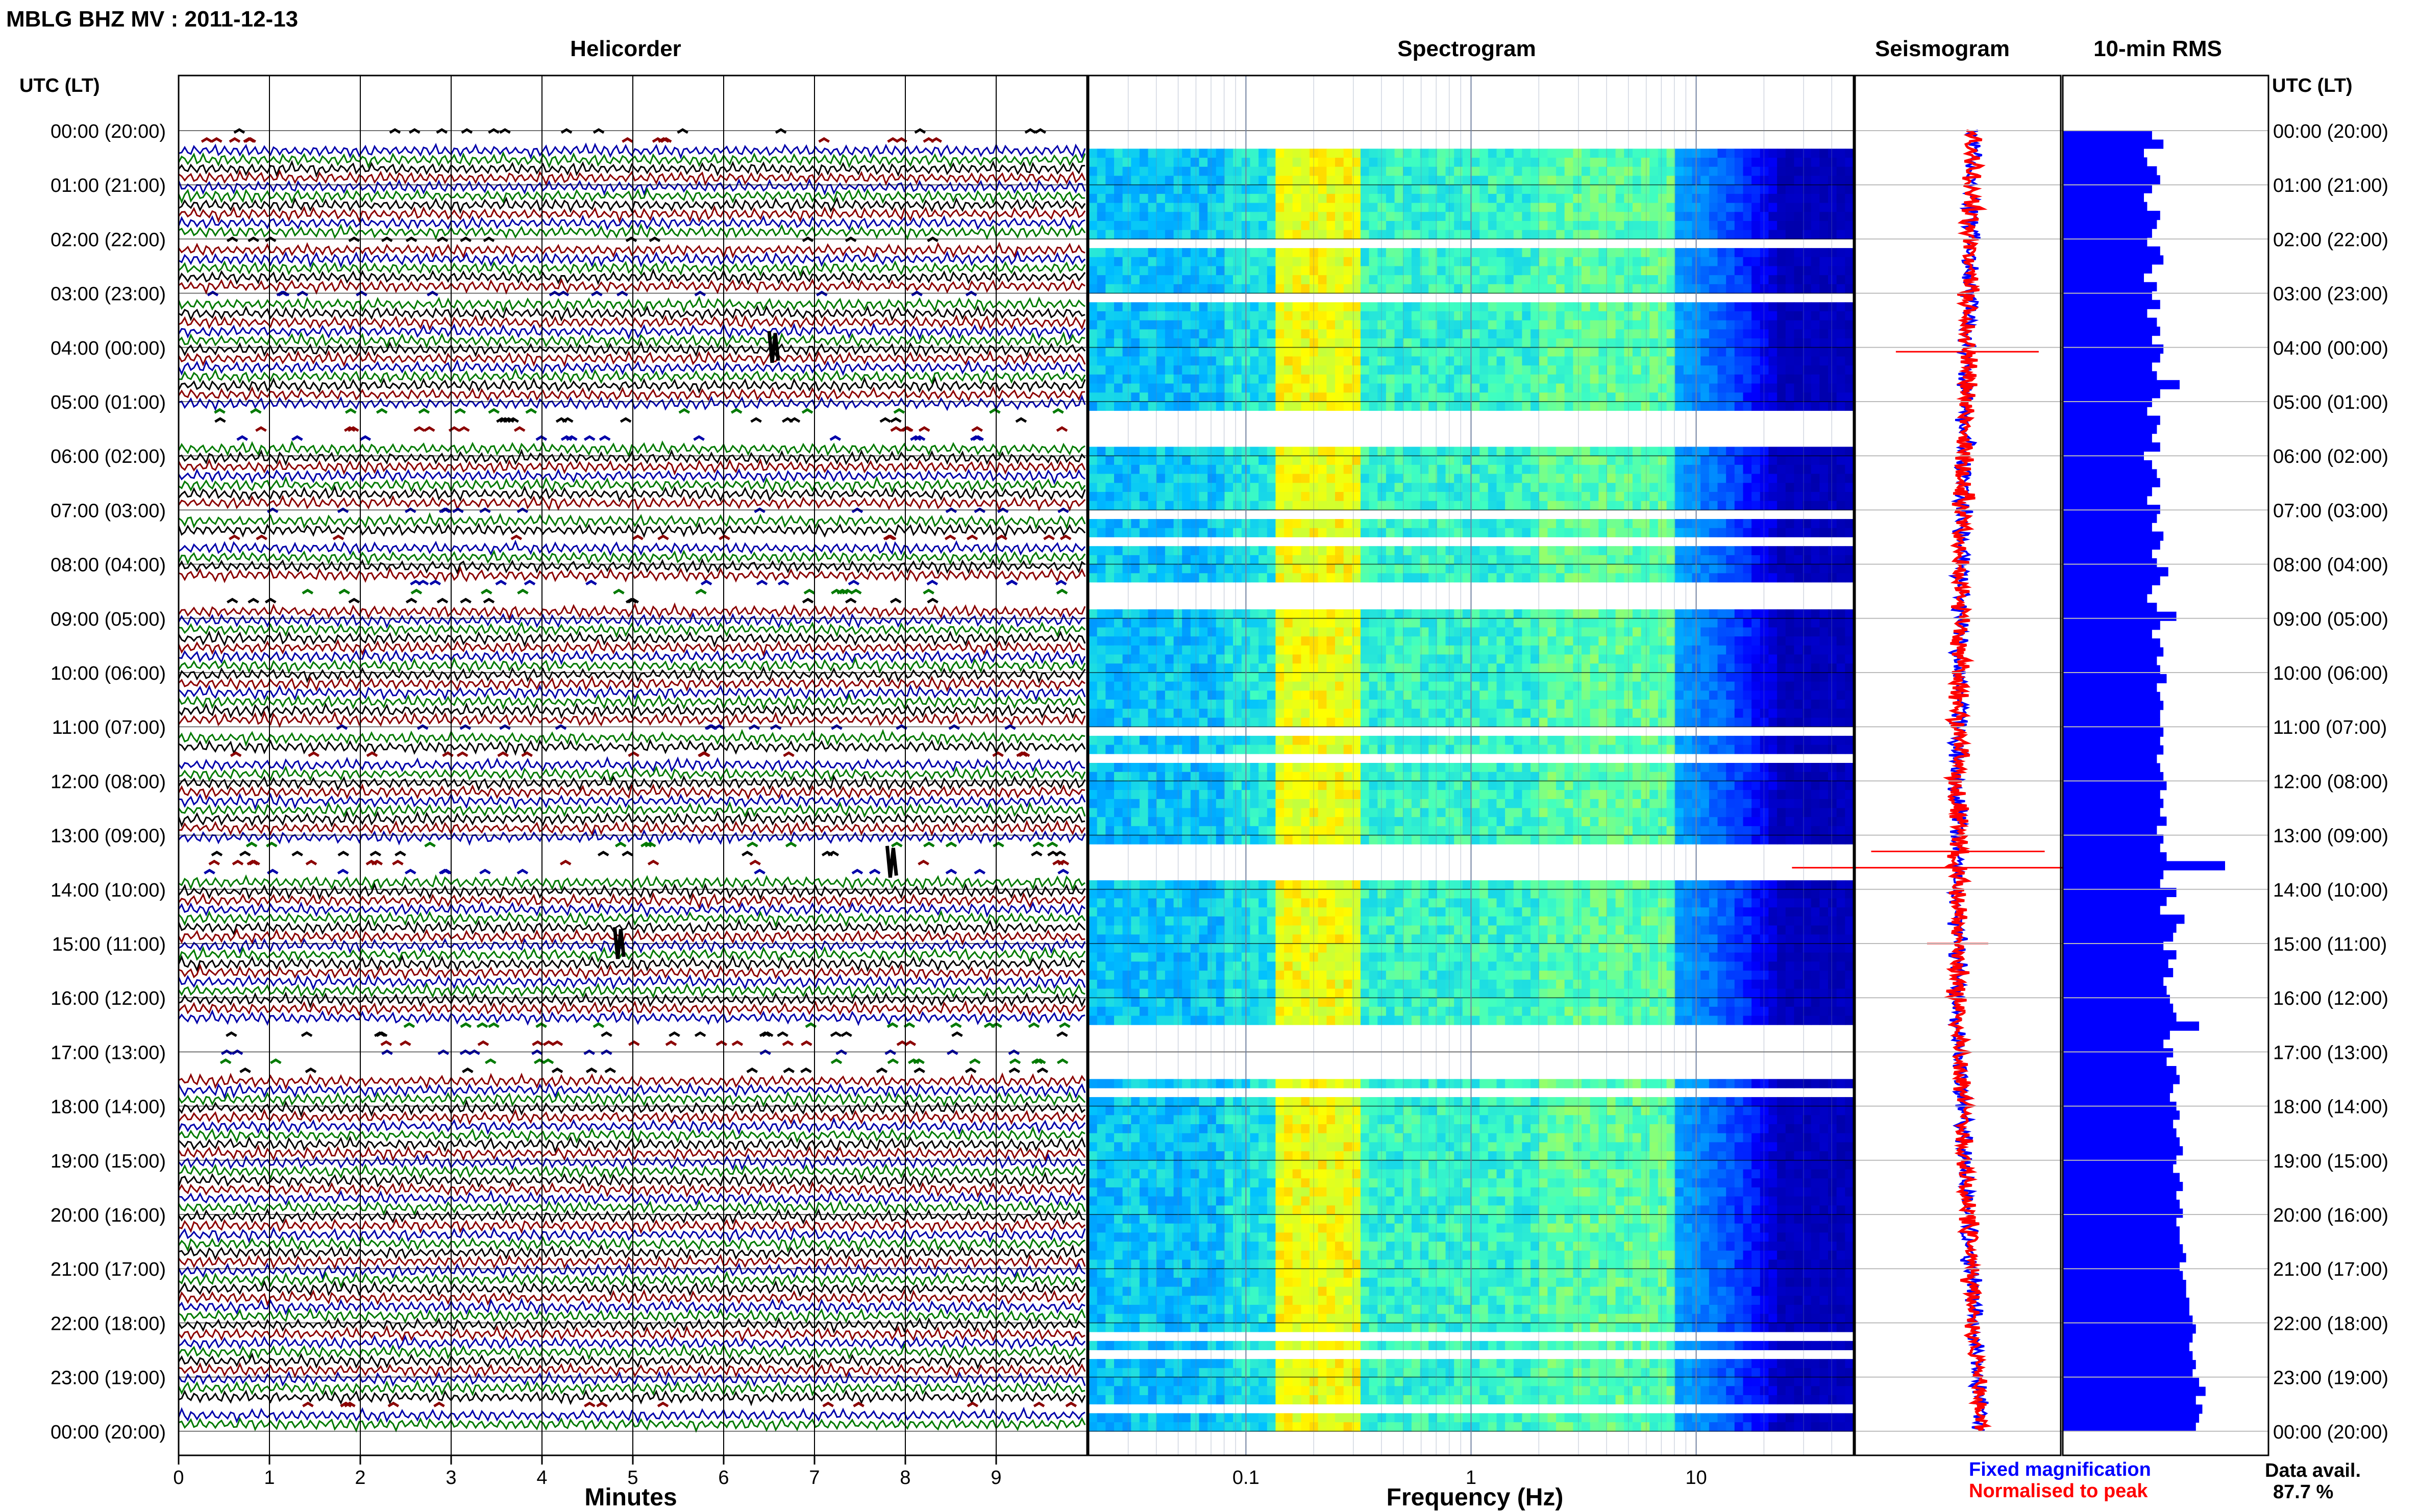 This screenshot has height=1512, width=2419. Describe the element at coordinates (2330, 836) in the screenshot. I see `time-label-right: 13:00 (09:00)` at that location.